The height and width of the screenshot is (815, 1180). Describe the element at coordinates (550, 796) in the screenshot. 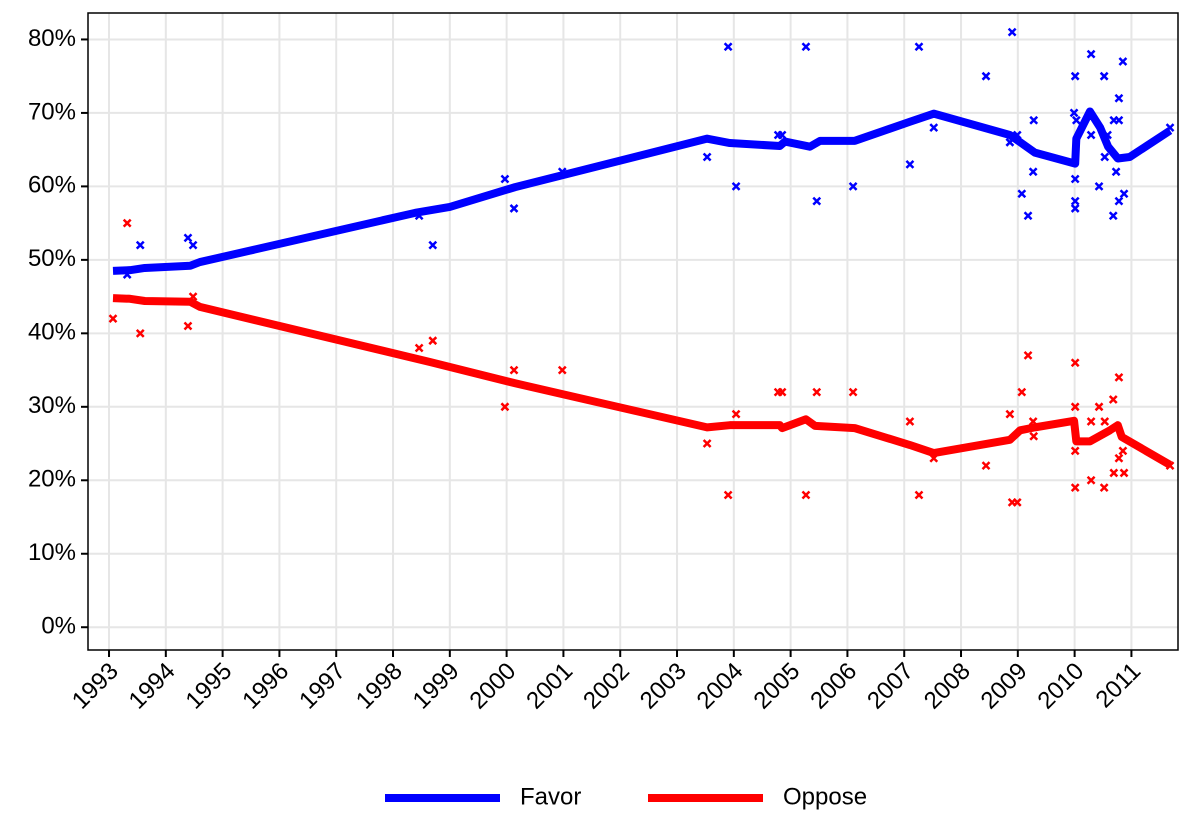

I see `legend-label: Favor` at that location.